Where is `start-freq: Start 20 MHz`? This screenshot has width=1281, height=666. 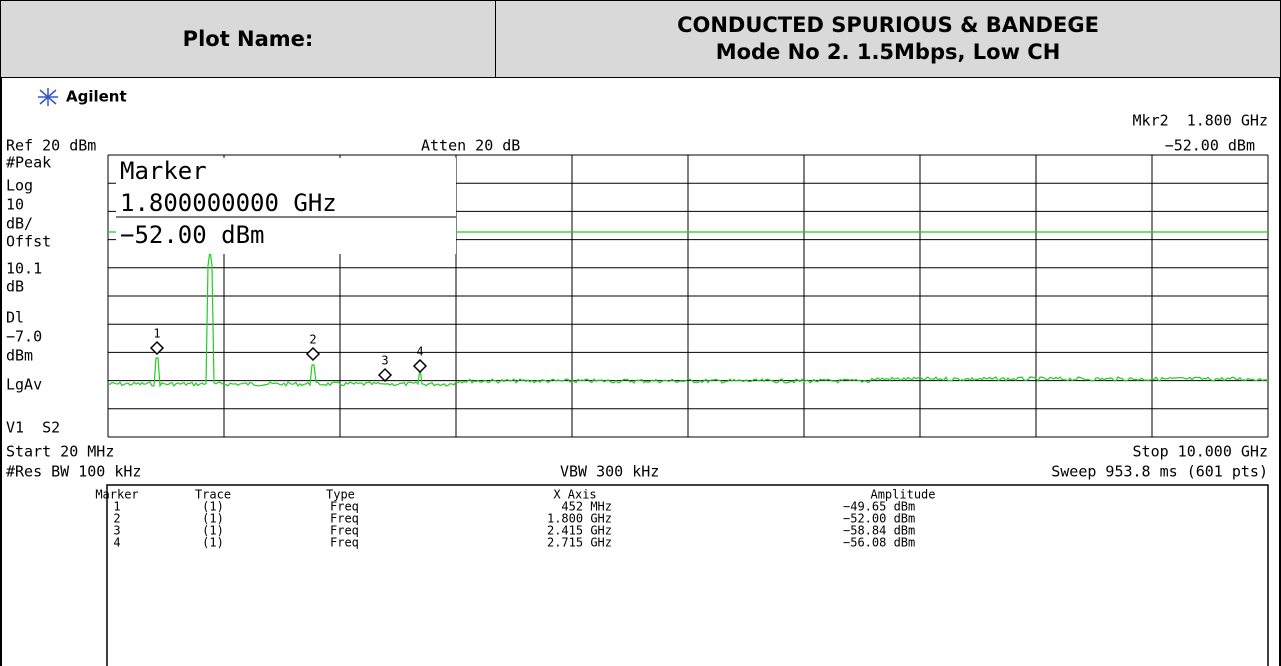
start-freq: Start 20 MHz is located at coordinates (60, 452).